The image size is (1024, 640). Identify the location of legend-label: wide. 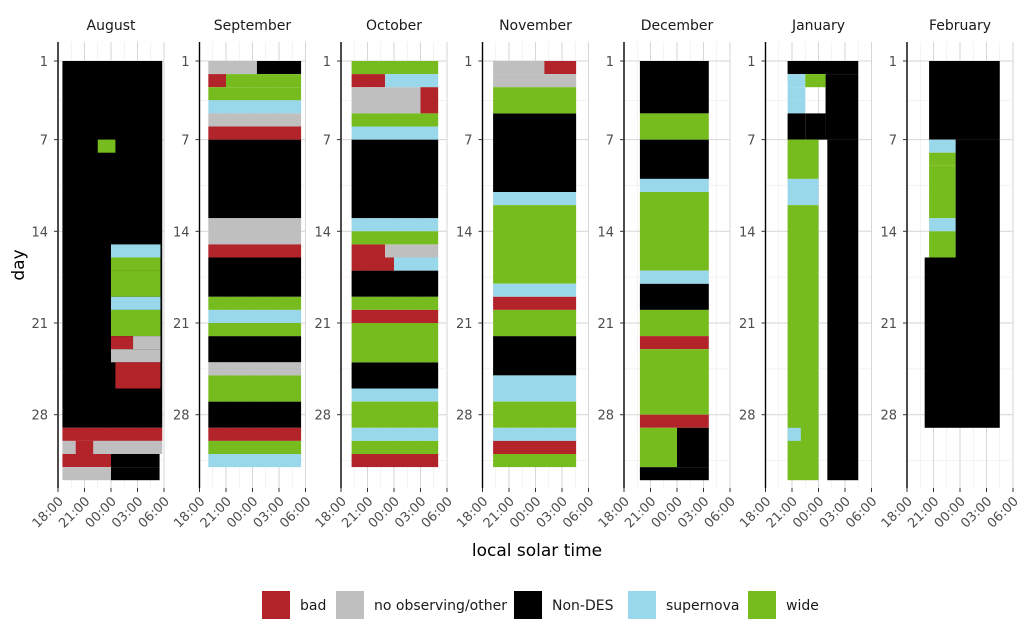
(802, 606).